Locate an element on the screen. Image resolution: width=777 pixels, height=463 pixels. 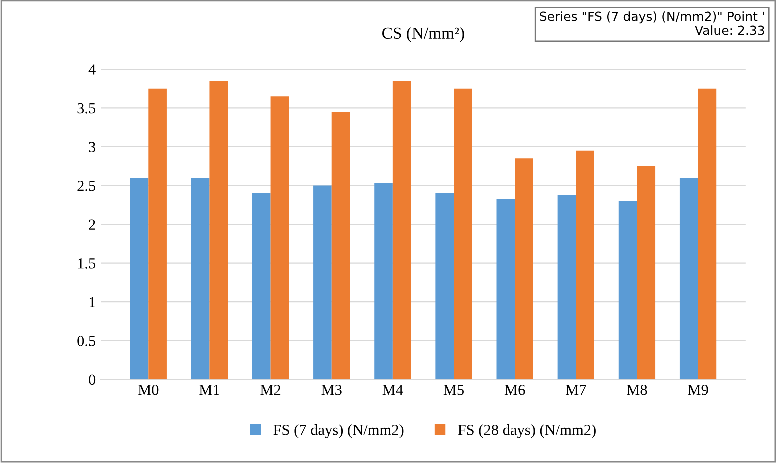
x-tick-label: M0 is located at coordinates (148, 390).